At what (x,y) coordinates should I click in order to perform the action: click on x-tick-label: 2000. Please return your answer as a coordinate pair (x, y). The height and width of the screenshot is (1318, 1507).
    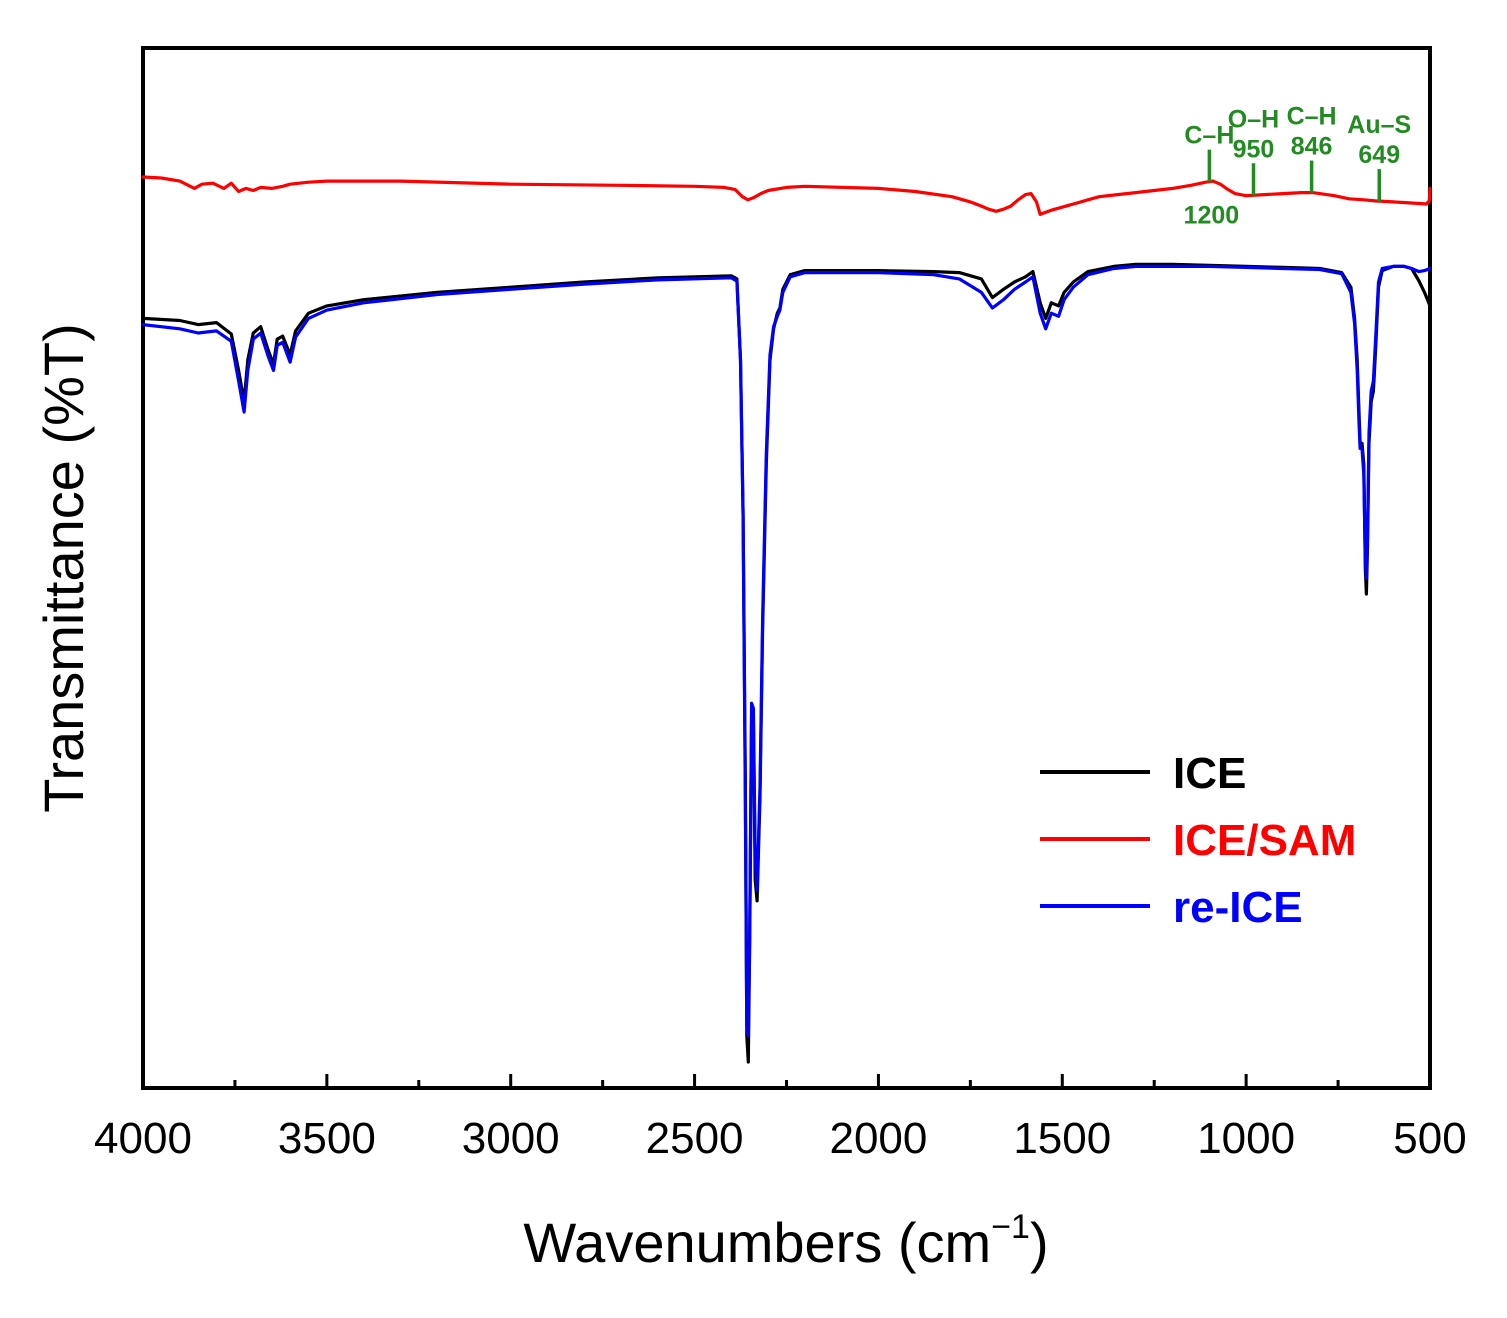
    Looking at the image, I should click on (878, 1138).